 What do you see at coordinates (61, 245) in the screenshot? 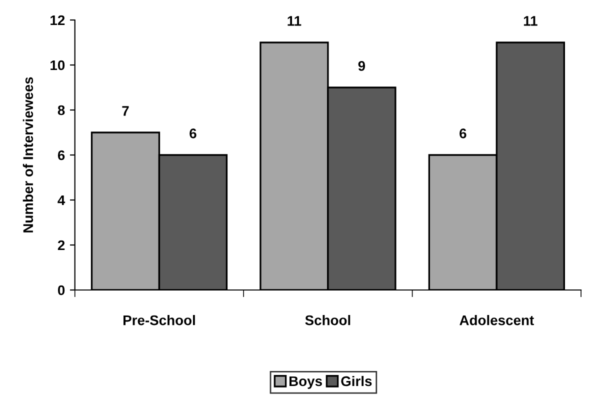
I see `y-tick-label: 2` at bounding box center [61, 245].